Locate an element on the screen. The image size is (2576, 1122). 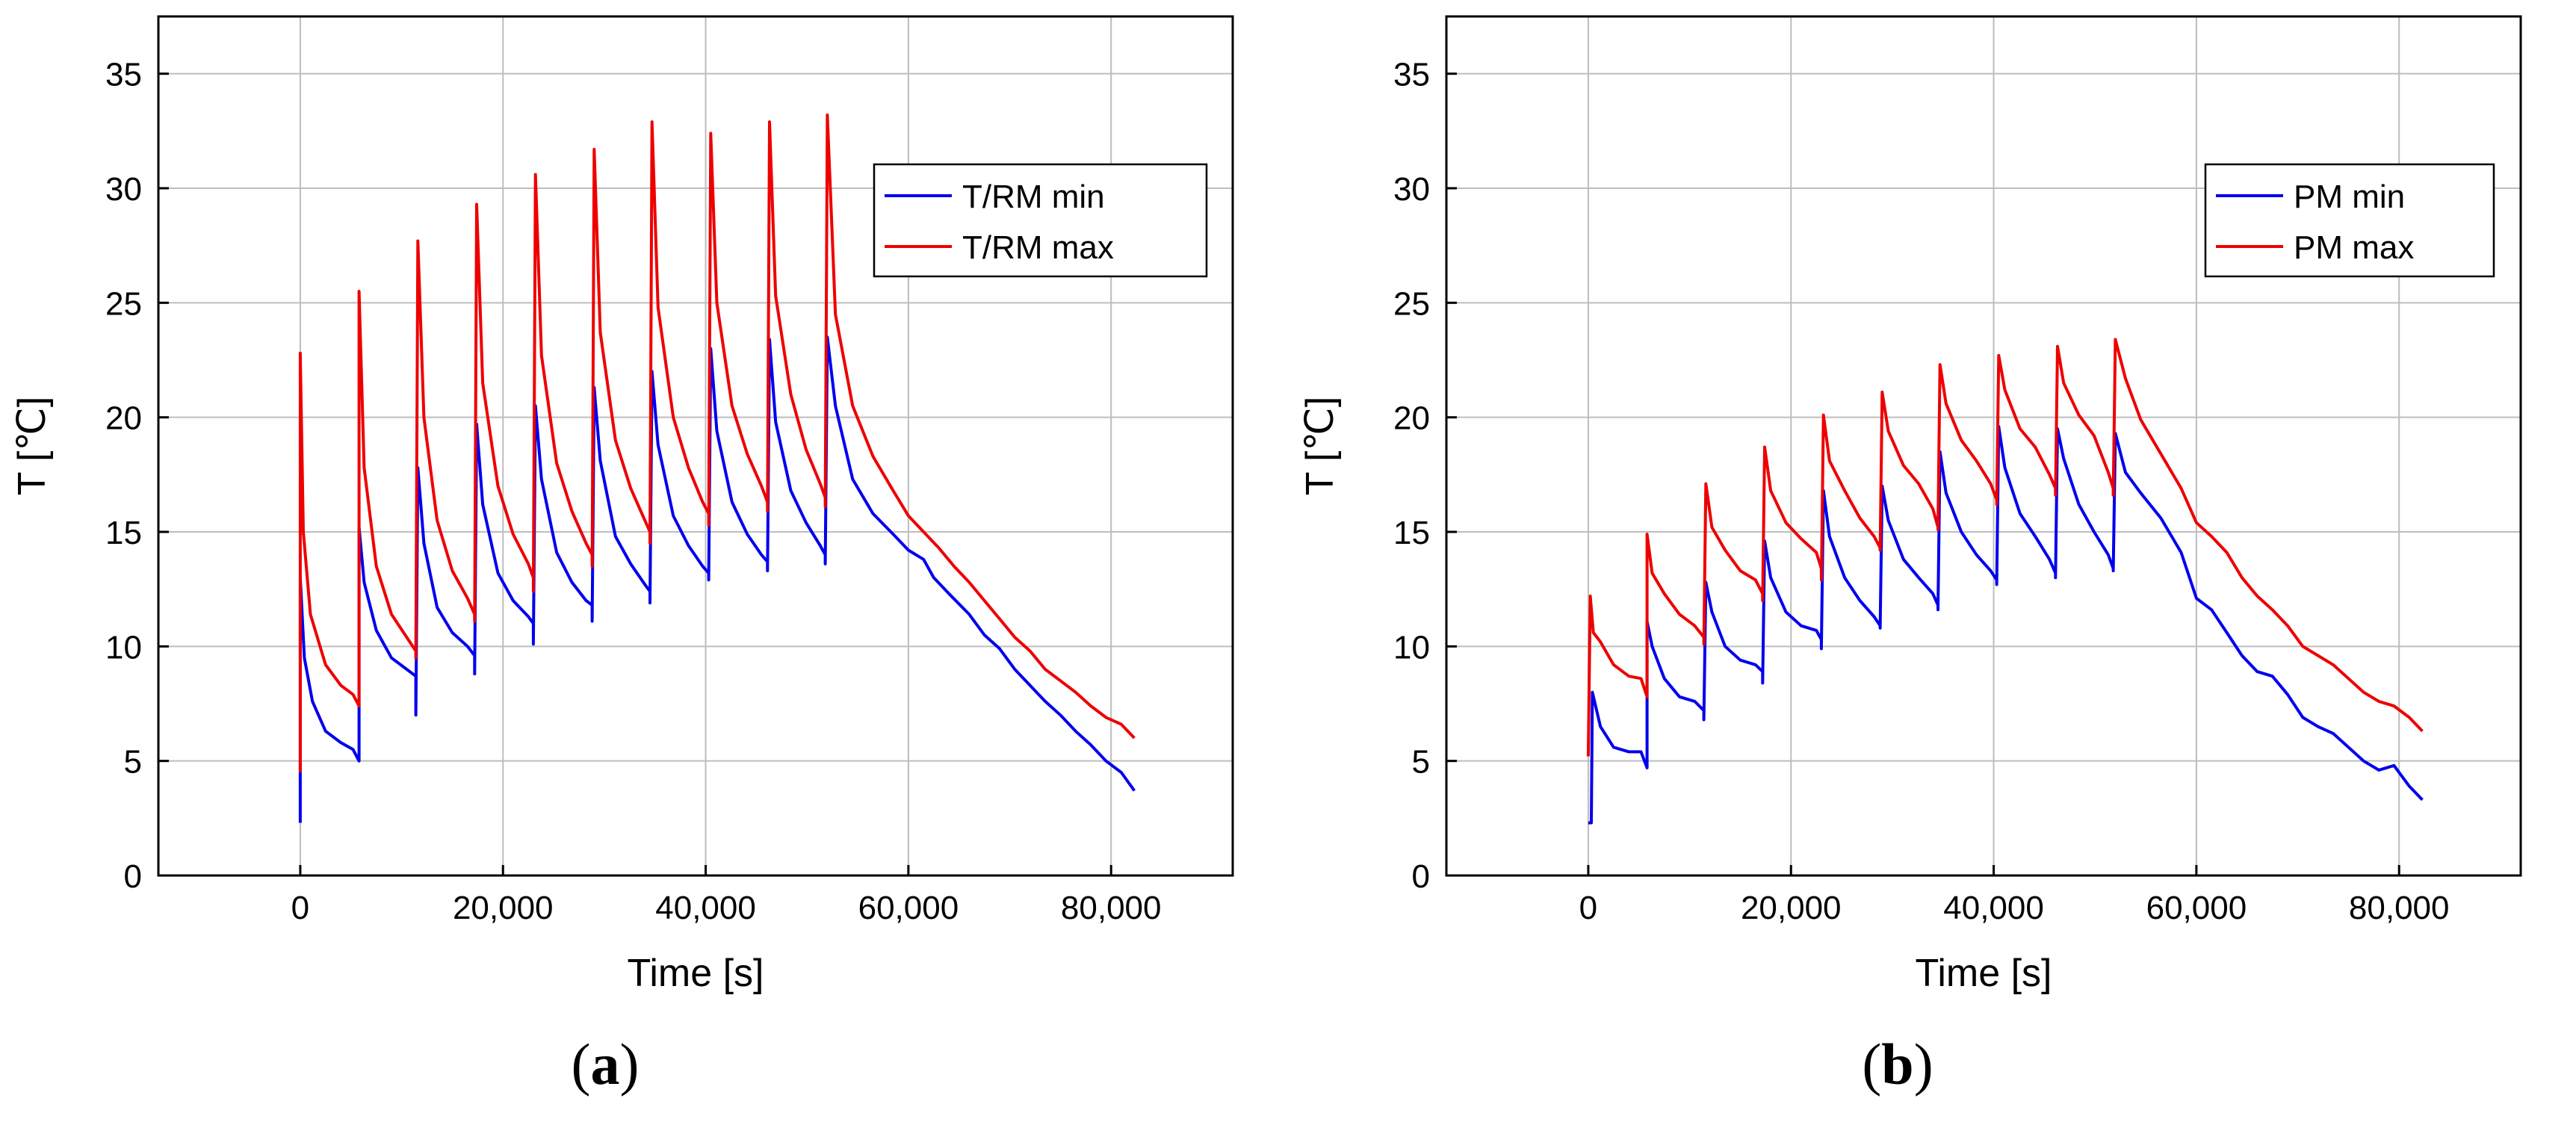
x-tick-label-b-2: 40,000 is located at coordinates (1993, 908).